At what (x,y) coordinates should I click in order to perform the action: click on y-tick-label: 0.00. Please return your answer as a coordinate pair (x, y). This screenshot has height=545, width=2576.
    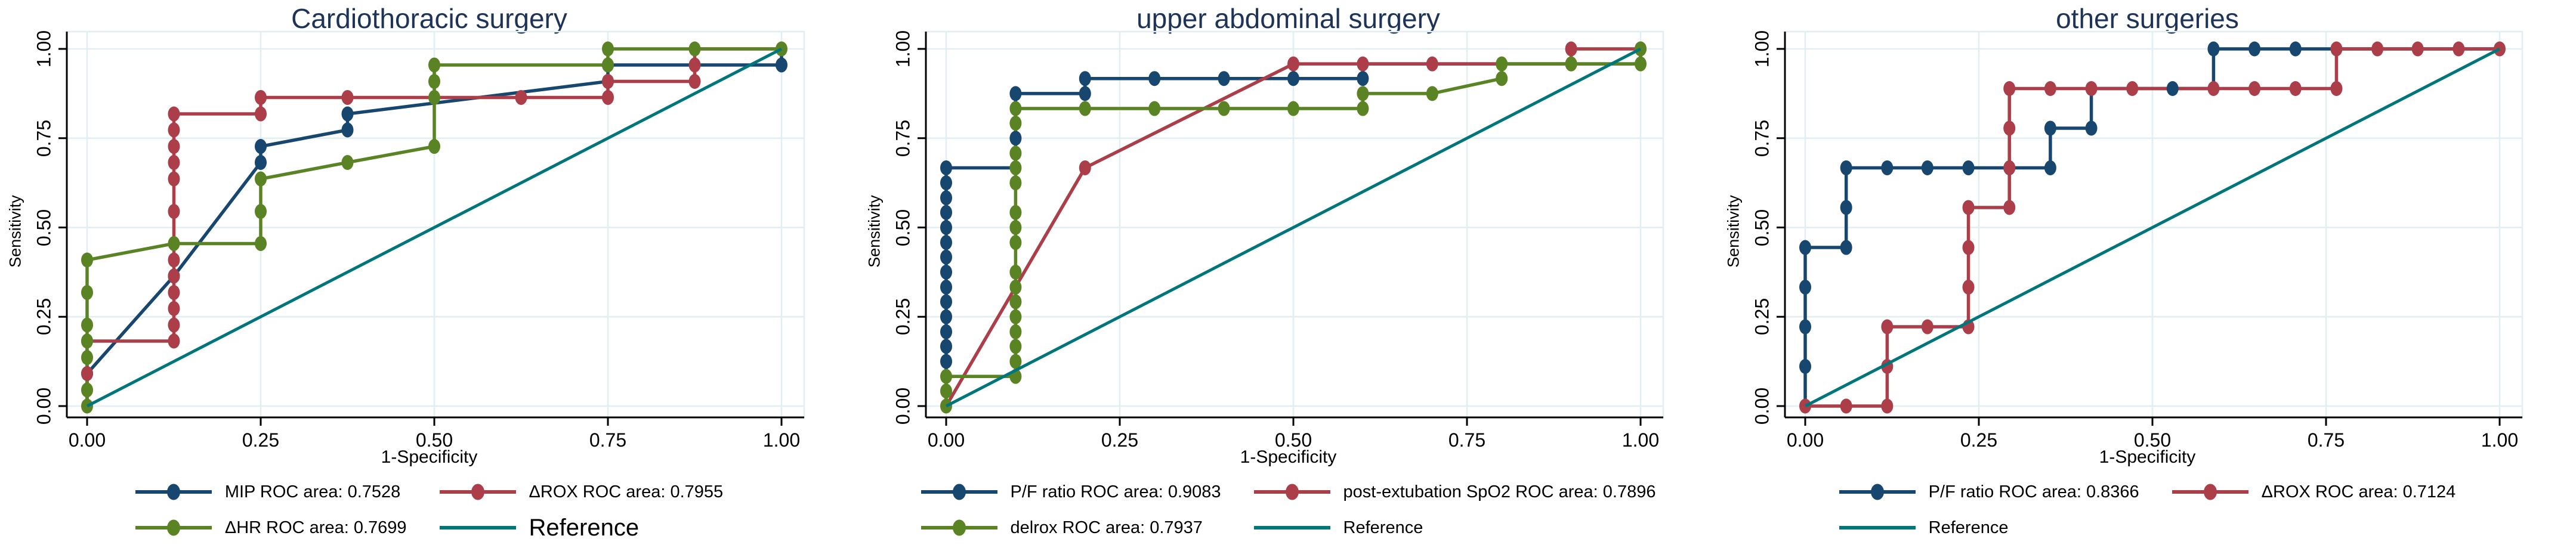
    Looking at the image, I should click on (1762, 406).